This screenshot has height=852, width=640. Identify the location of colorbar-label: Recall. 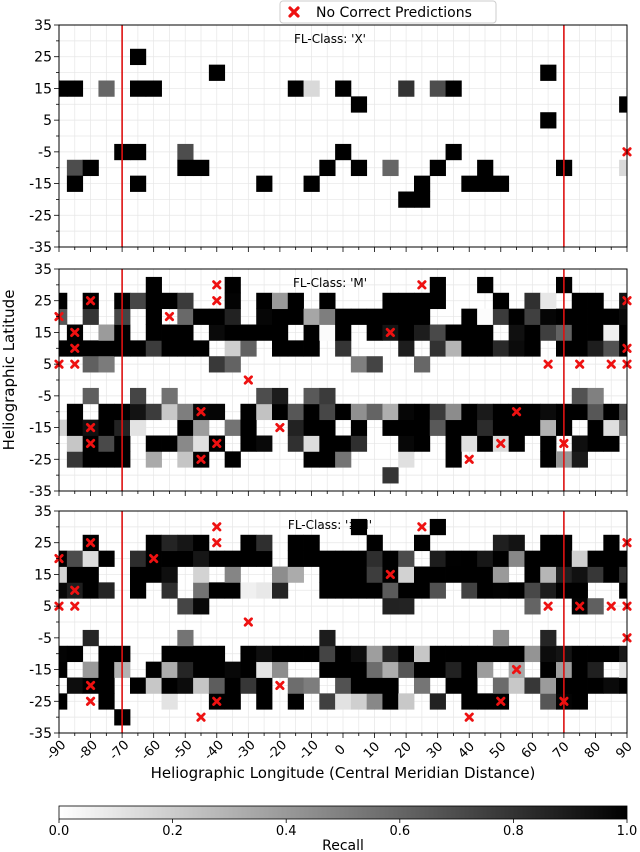
(343, 845).